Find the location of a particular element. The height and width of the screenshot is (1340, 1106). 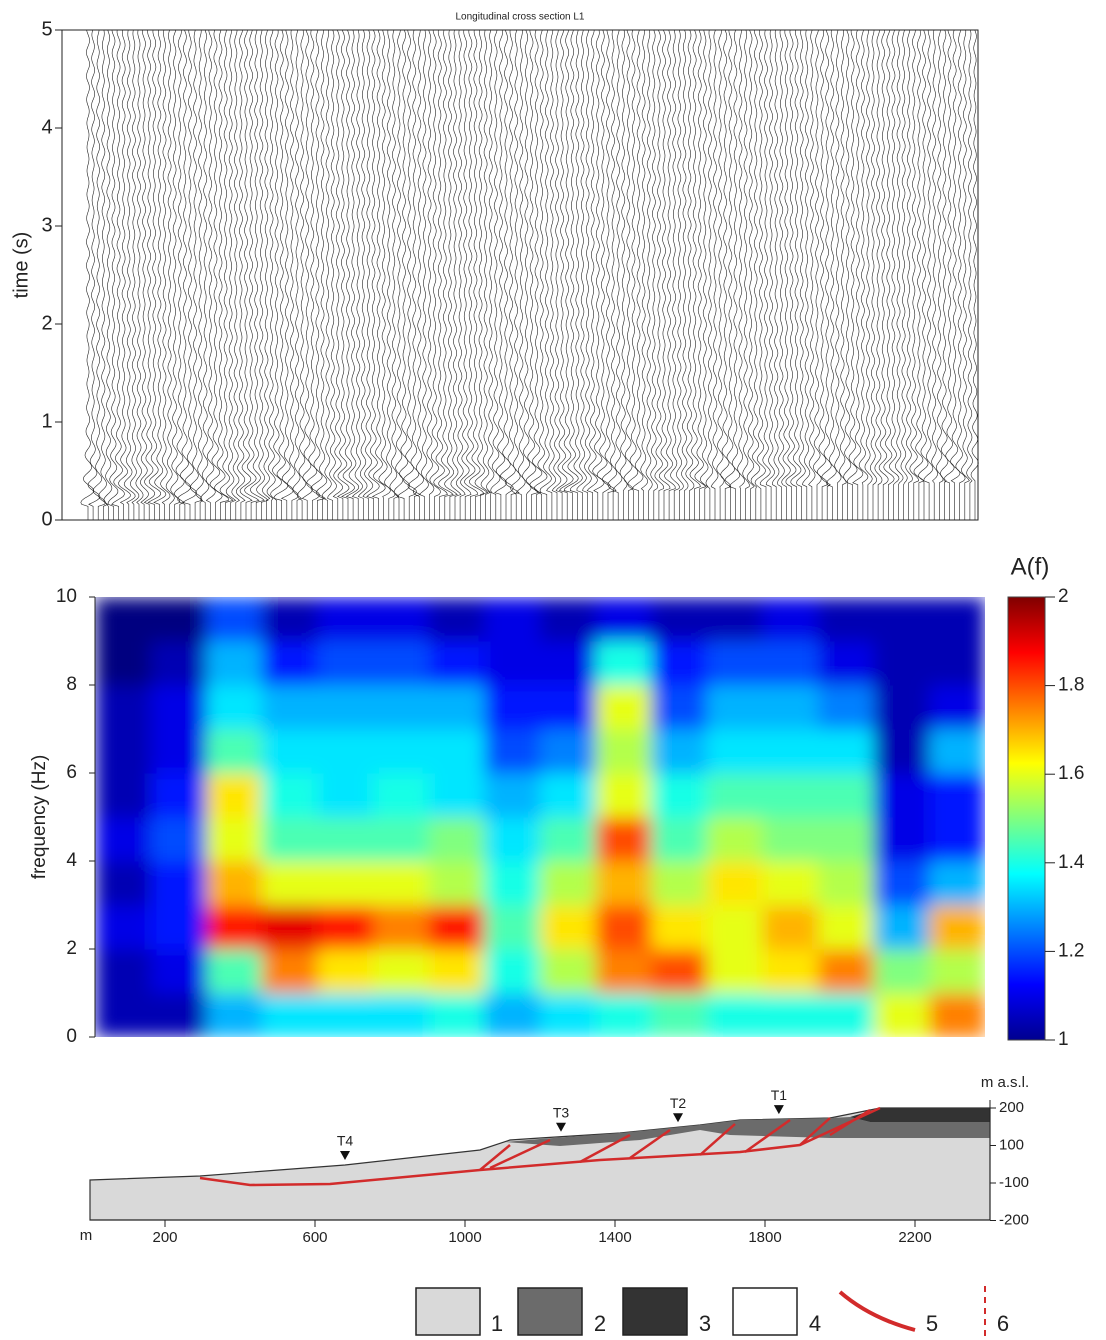

y-tick-label: 0 is located at coordinates (71, 1036).